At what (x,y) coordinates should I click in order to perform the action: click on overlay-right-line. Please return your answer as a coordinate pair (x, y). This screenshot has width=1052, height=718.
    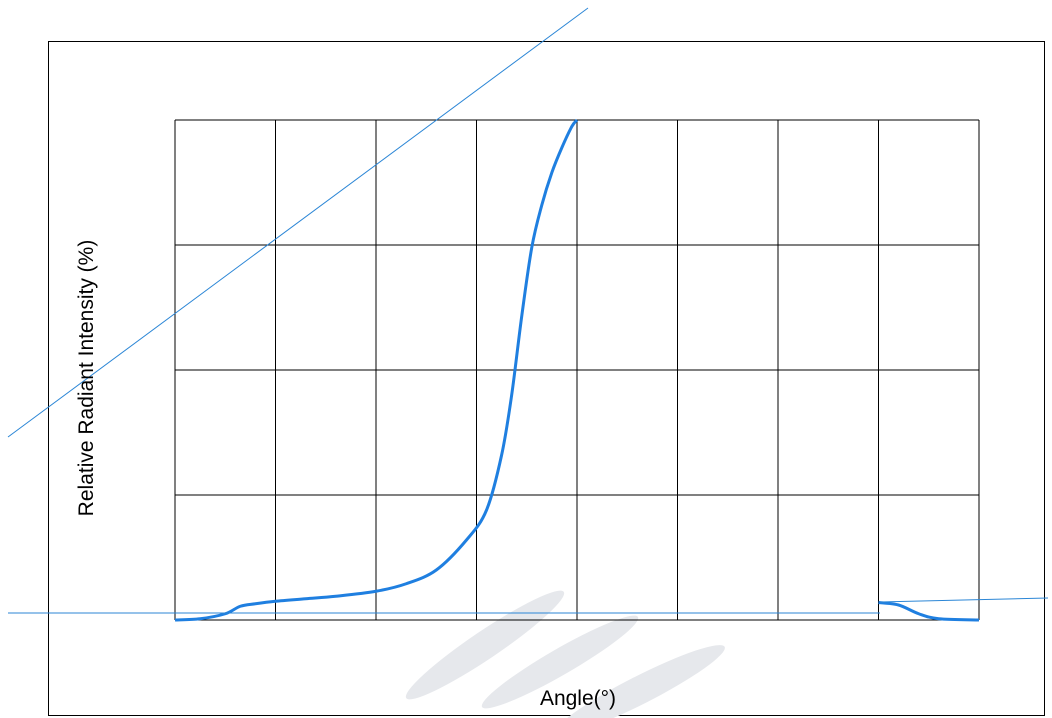
    Looking at the image, I should click on (964, 600).